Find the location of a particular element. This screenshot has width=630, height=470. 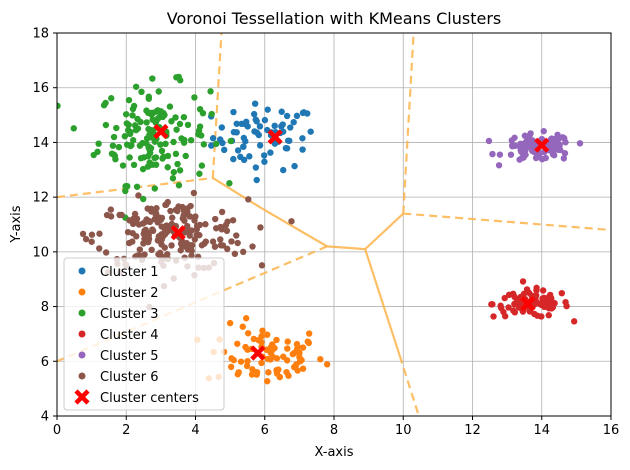

voronoi-edge is located at coordinates (237, 193).